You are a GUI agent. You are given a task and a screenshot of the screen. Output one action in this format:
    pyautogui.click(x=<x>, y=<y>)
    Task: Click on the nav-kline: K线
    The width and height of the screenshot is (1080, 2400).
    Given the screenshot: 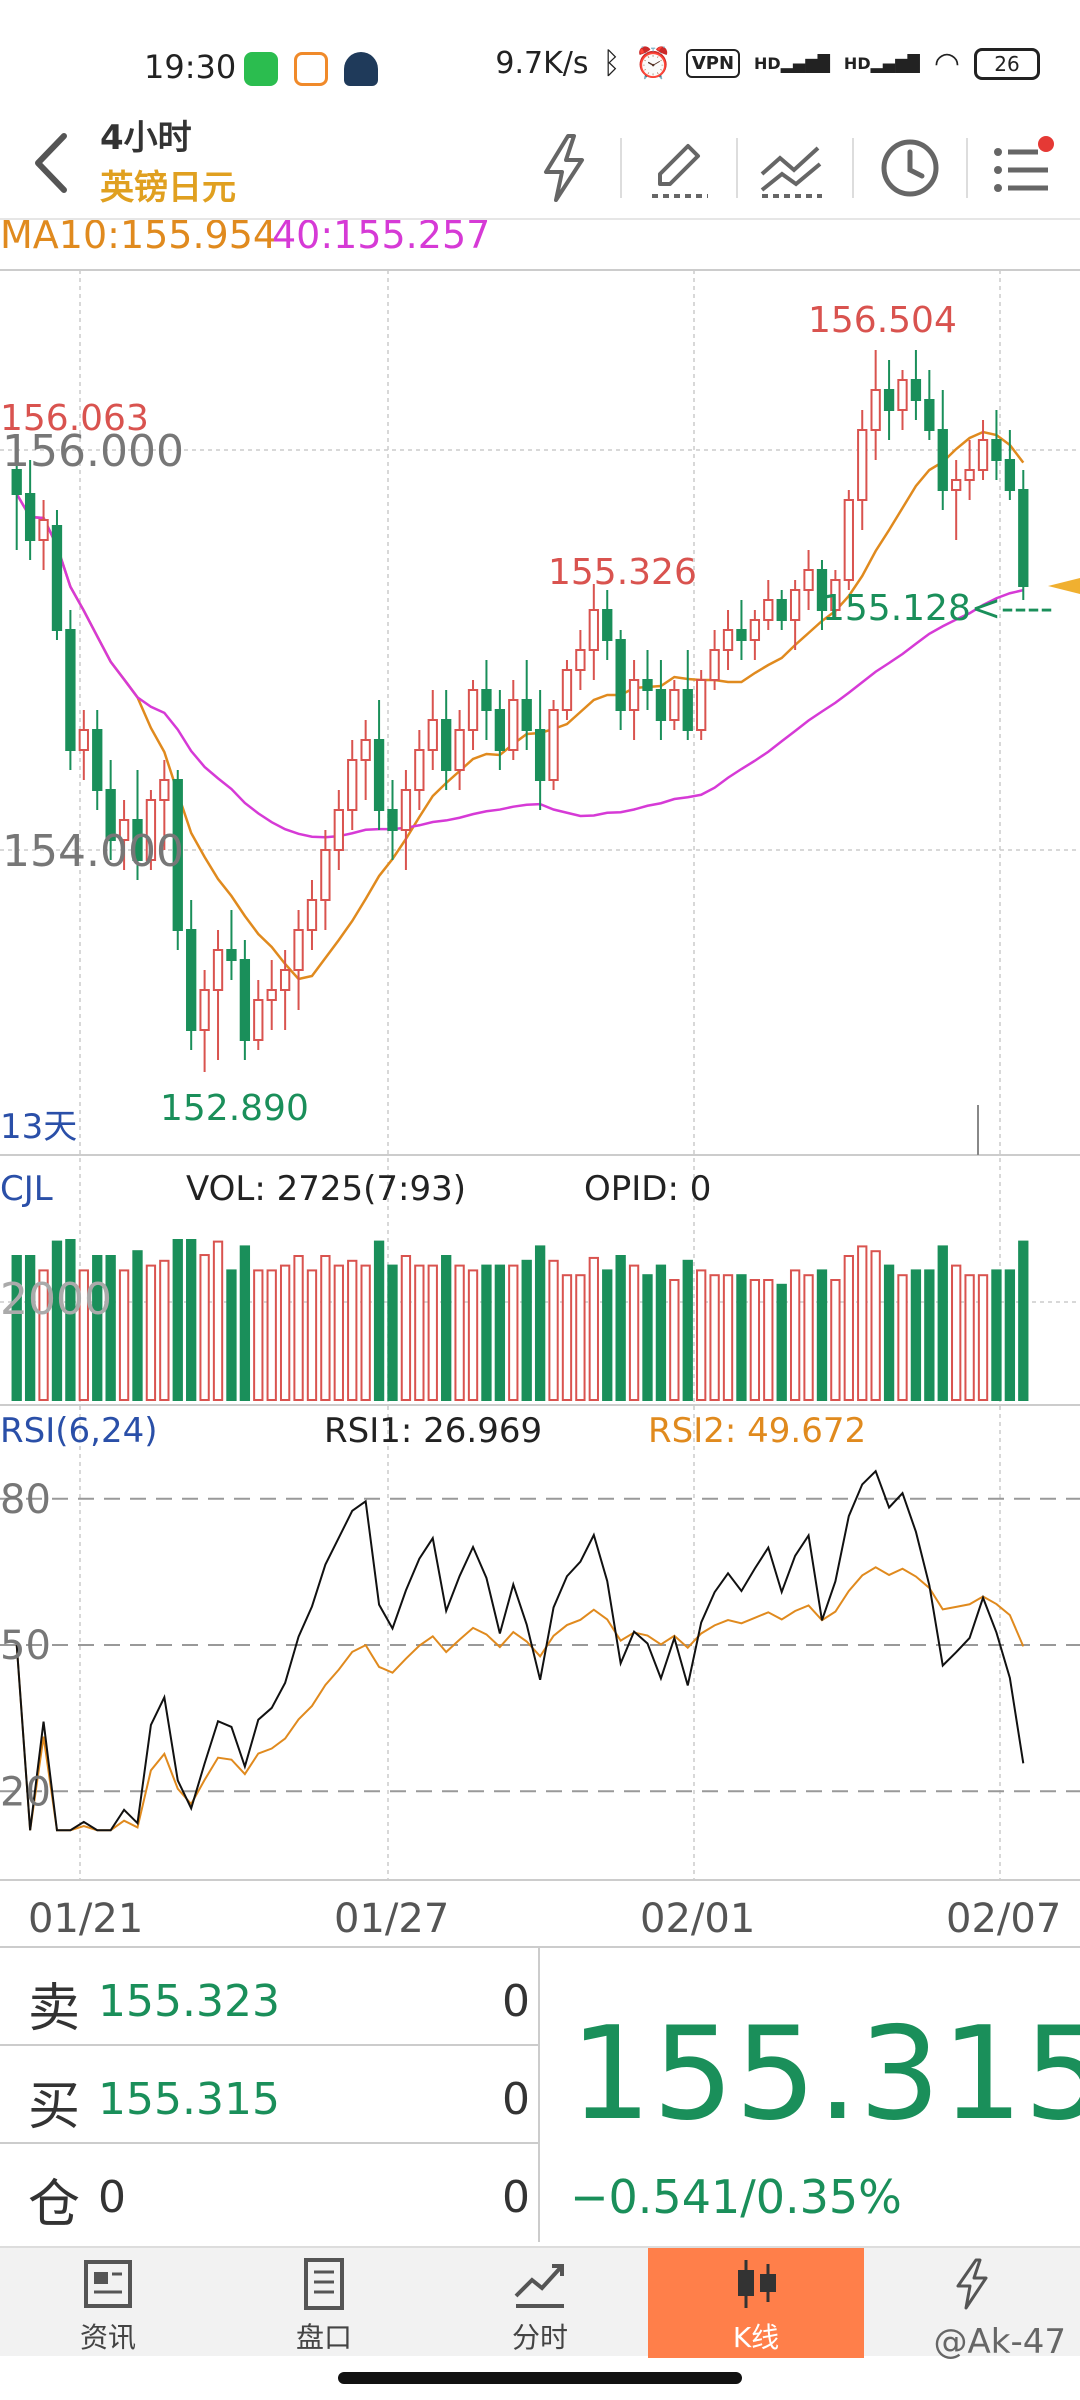 What is the action you would take?
    pyautogui.click(x=756, y=2303)
    